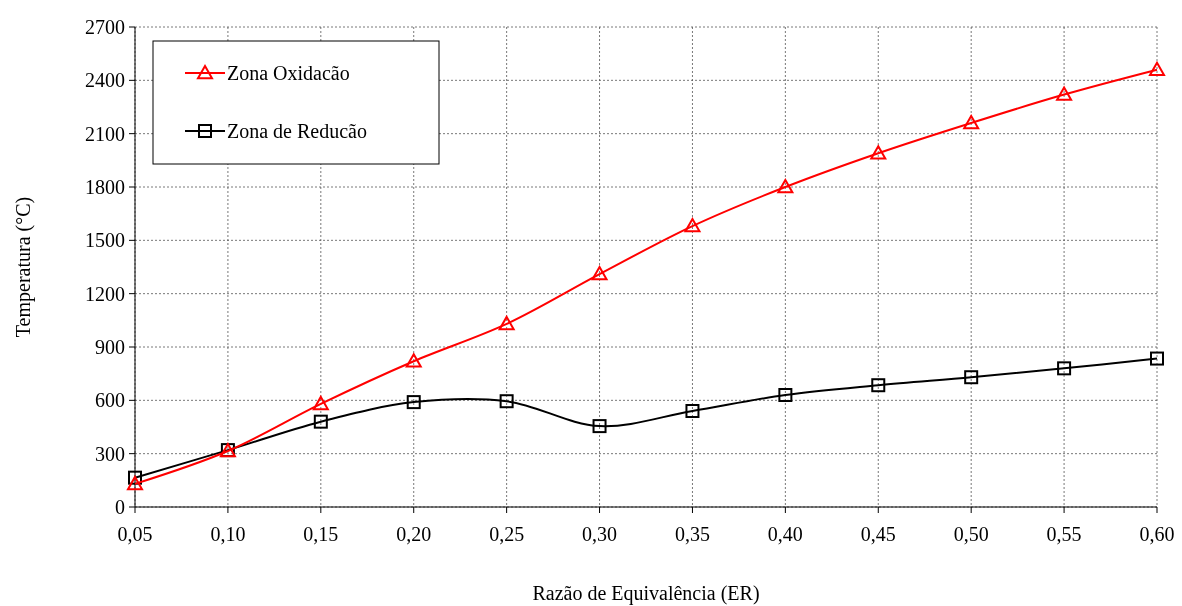 Image resolution: width=1182 pixels, height=606 pixels. What do you see at coordinates (321, 534) in the screenshot?
I see `x-tick-label: 0,15` at bounding box center [321, 534].